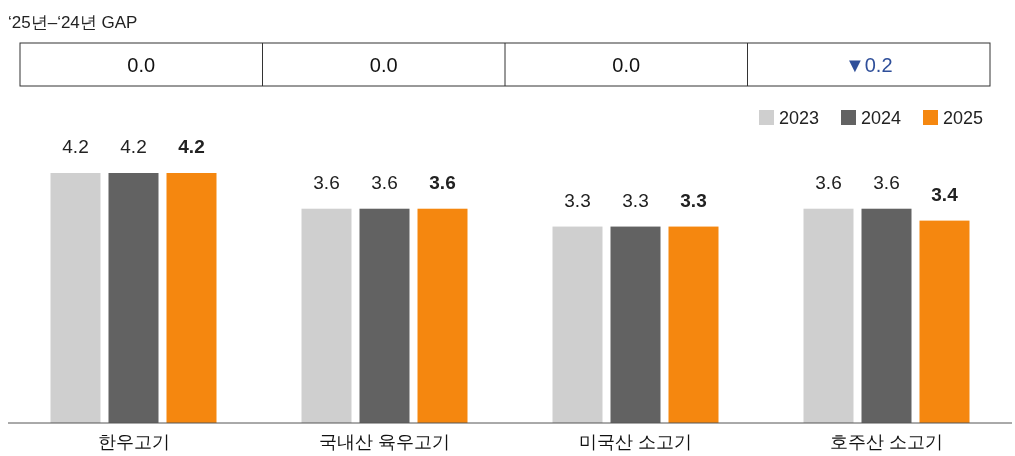 This screenshot has height=456, width=1015. Describe the element at coordinates (963, 118) in the screenshot. I see `legend-label: 2025` at that location.